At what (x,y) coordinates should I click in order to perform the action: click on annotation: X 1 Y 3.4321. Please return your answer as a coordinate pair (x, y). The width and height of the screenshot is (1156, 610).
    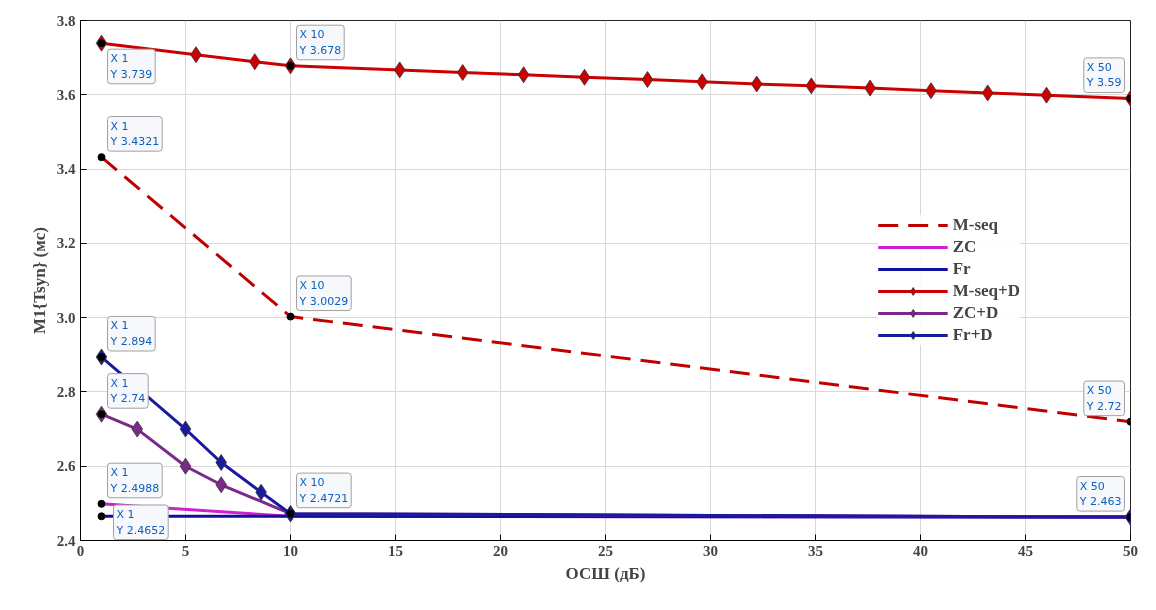
    Looking at the image, I should click on (134, 134).